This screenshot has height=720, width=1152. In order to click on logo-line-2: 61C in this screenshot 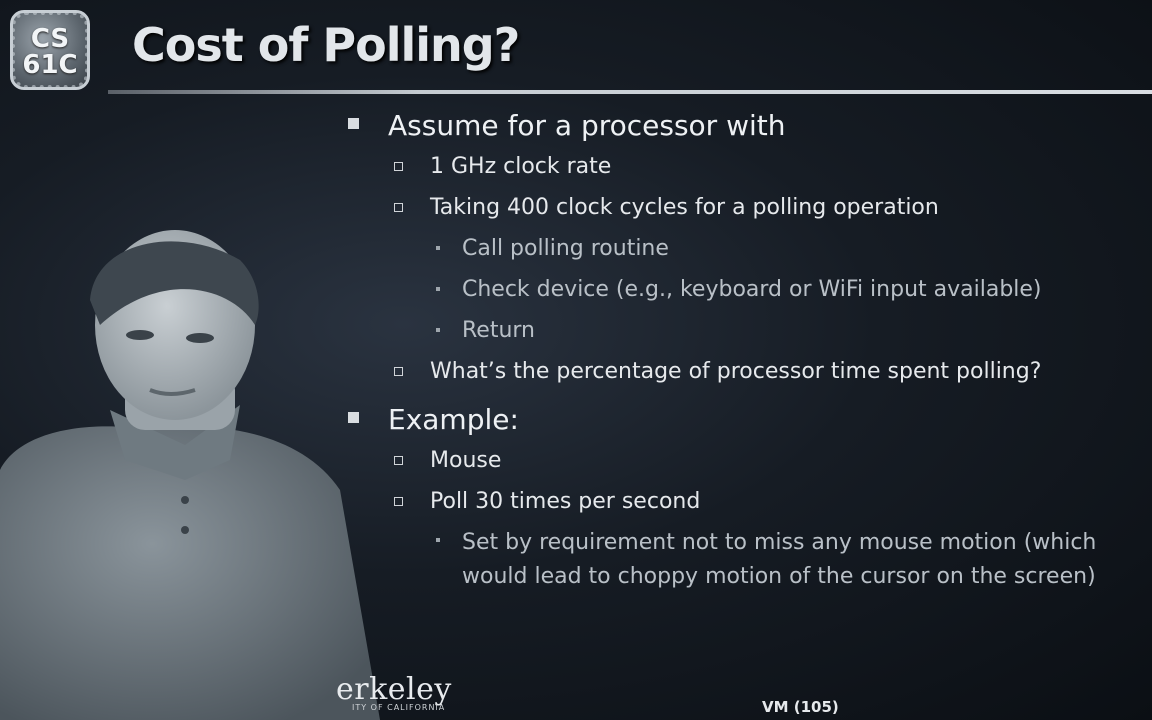, I will do `click(50, 65)`.